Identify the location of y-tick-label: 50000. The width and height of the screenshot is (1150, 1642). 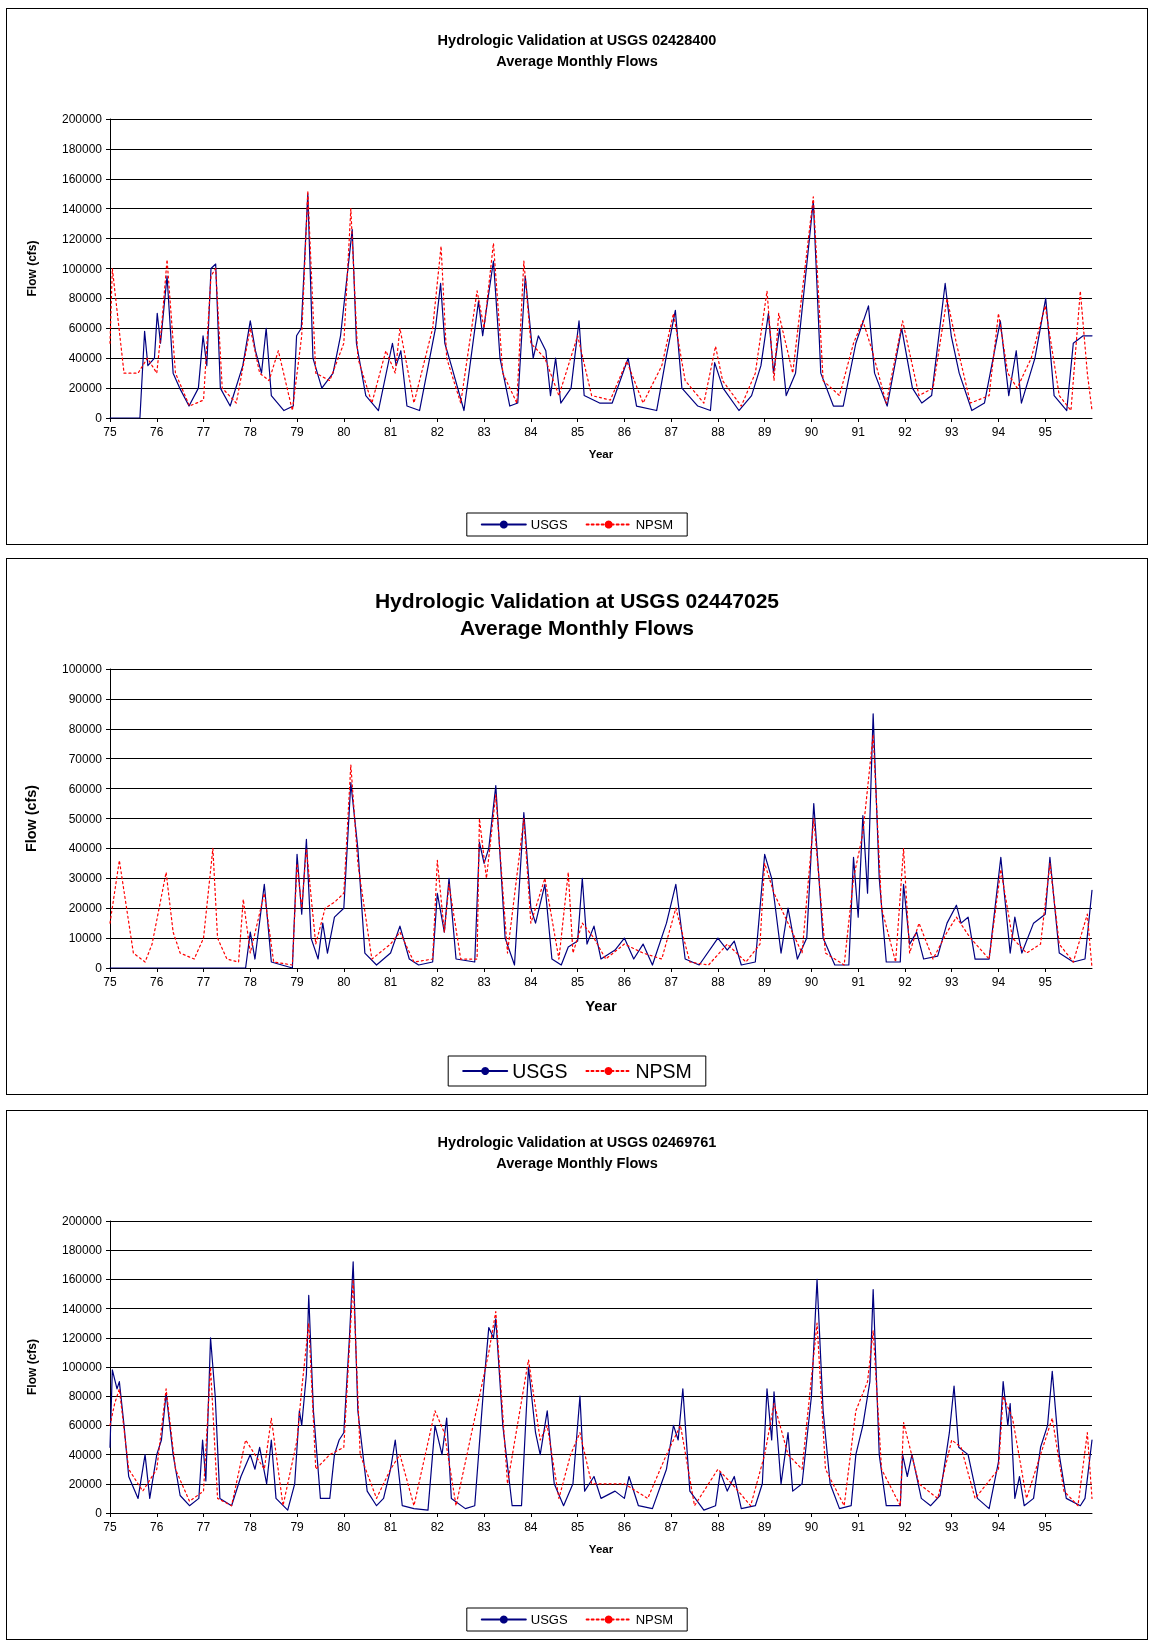
(85, 818).